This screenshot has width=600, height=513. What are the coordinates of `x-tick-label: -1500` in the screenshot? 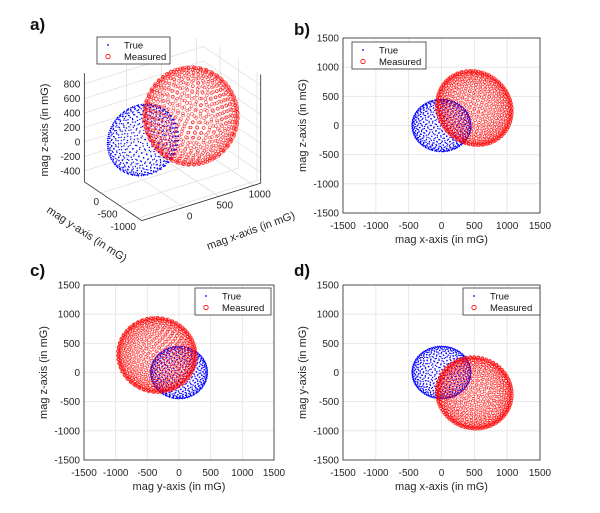 It's located at (84, 473).